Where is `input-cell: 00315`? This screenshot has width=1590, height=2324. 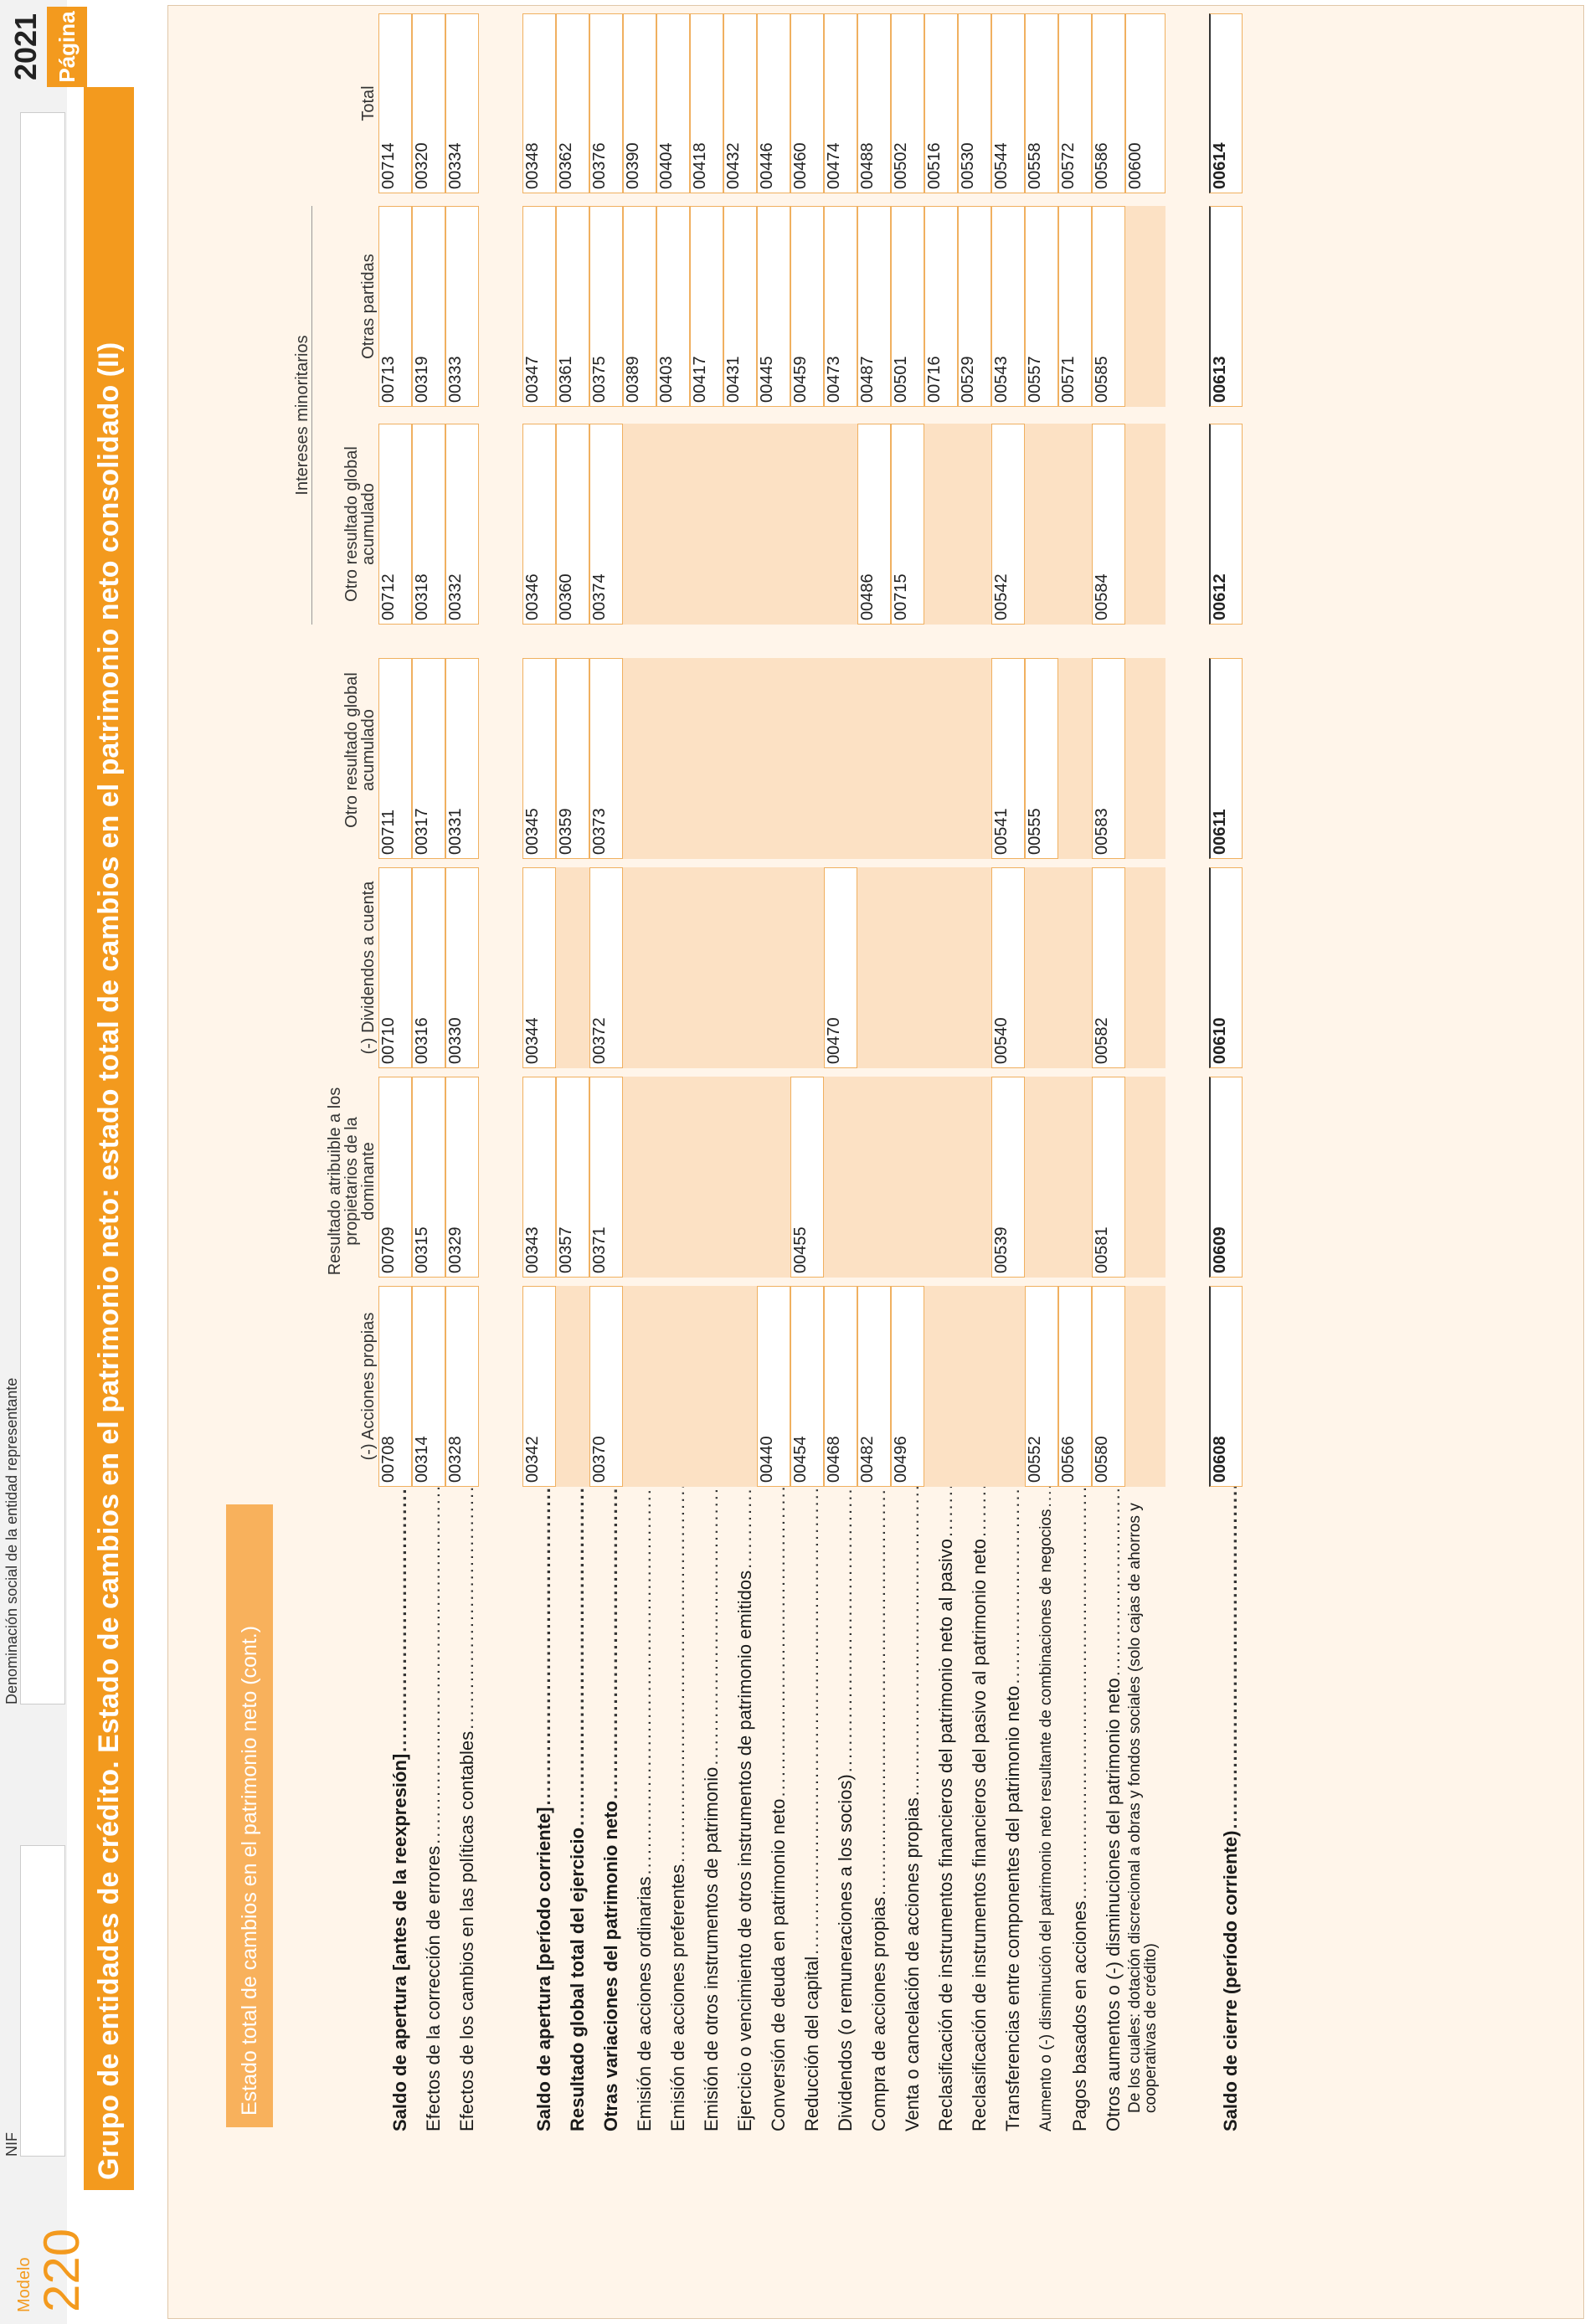
input-cell: 00315 is located at coordinates (428, 1177).